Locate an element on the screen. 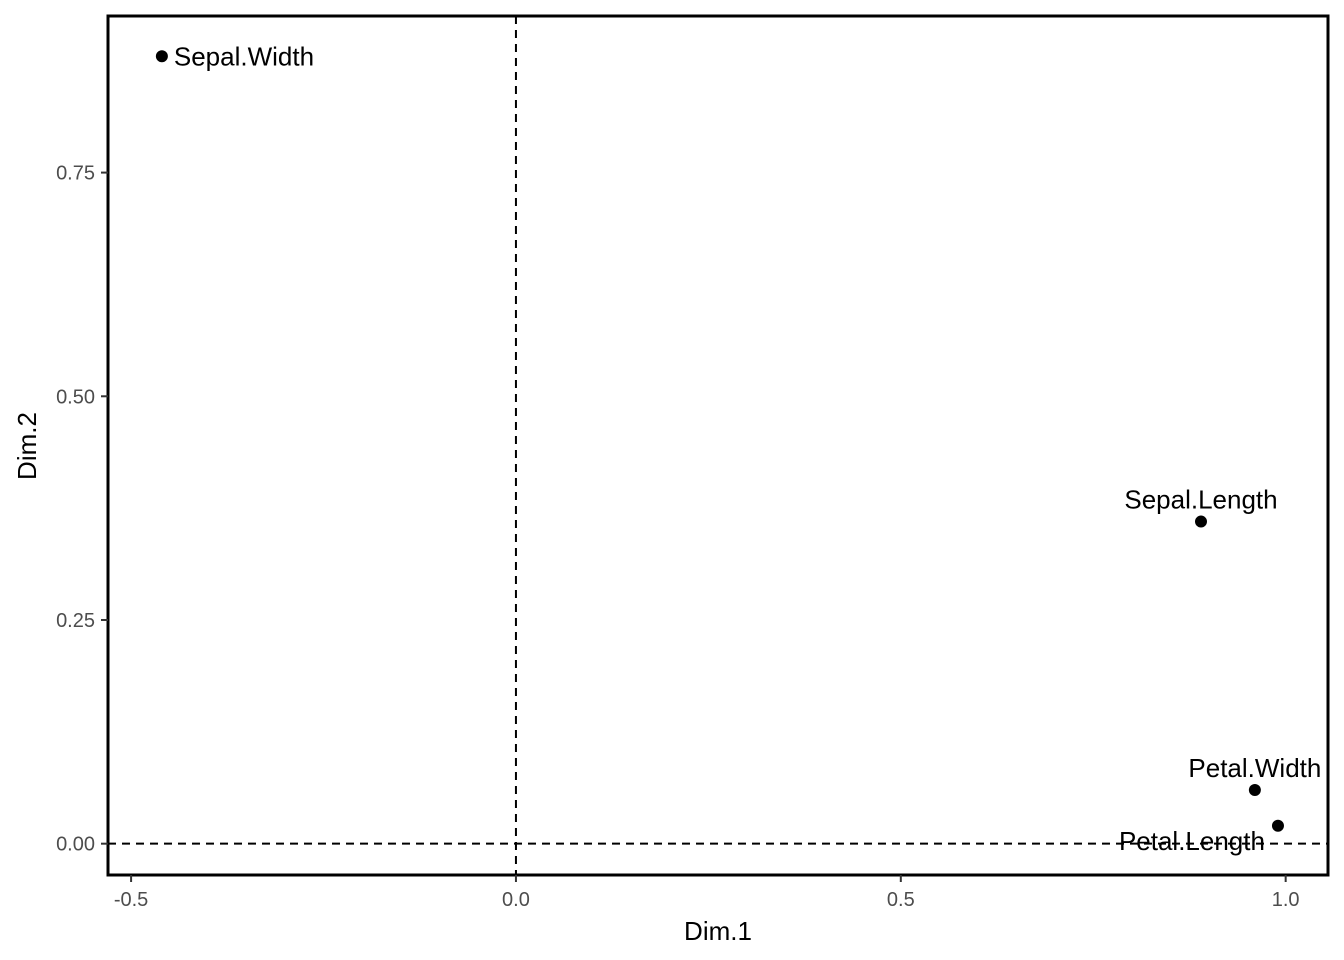  data-point-sepal-length is located at coordinates (1200, 521).